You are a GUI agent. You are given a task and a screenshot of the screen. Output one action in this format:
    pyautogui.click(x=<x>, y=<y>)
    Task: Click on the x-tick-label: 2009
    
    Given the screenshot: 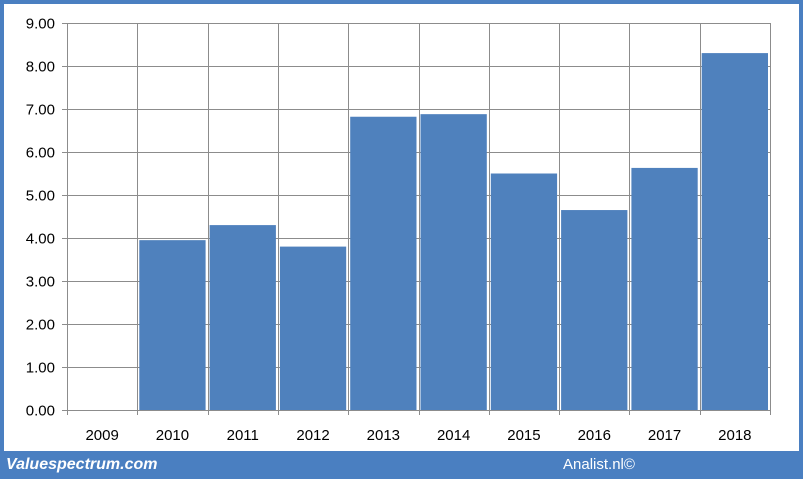 What is the action you would take?
    pyautogui.click(x=101, y=435)
    